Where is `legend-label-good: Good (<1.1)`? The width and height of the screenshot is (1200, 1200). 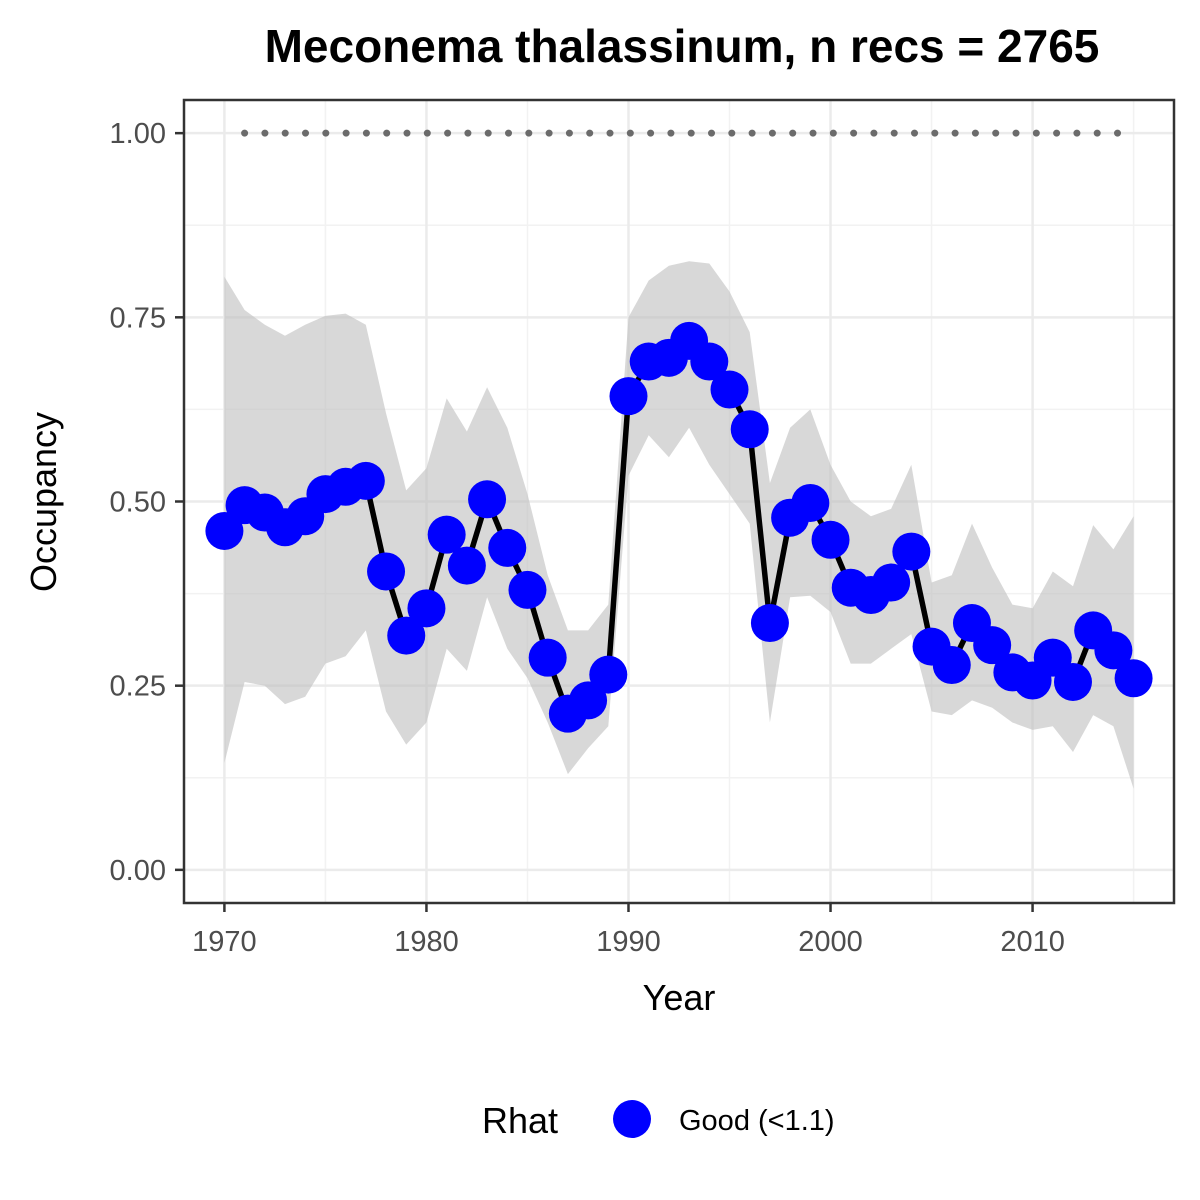 legend-label-good: Good (<1.1) is located at coordinates (757, 1121).